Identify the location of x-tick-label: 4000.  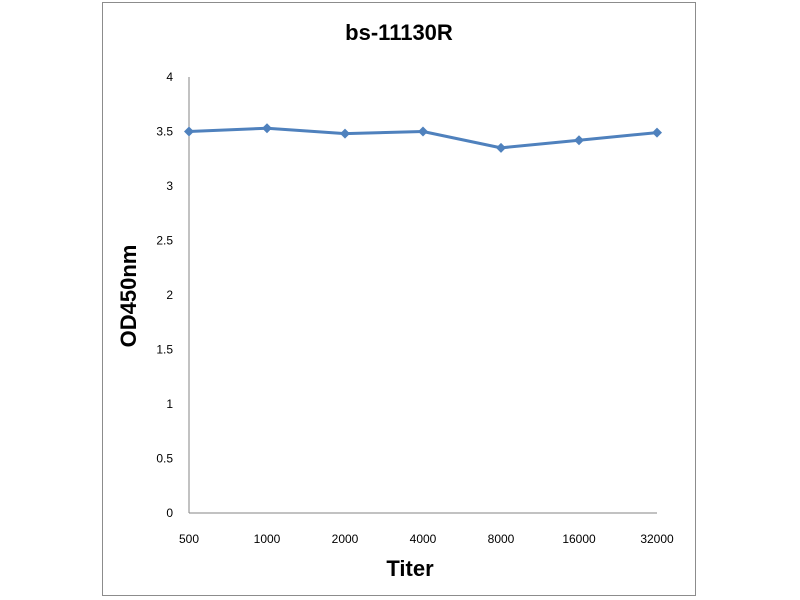
(423, 539).